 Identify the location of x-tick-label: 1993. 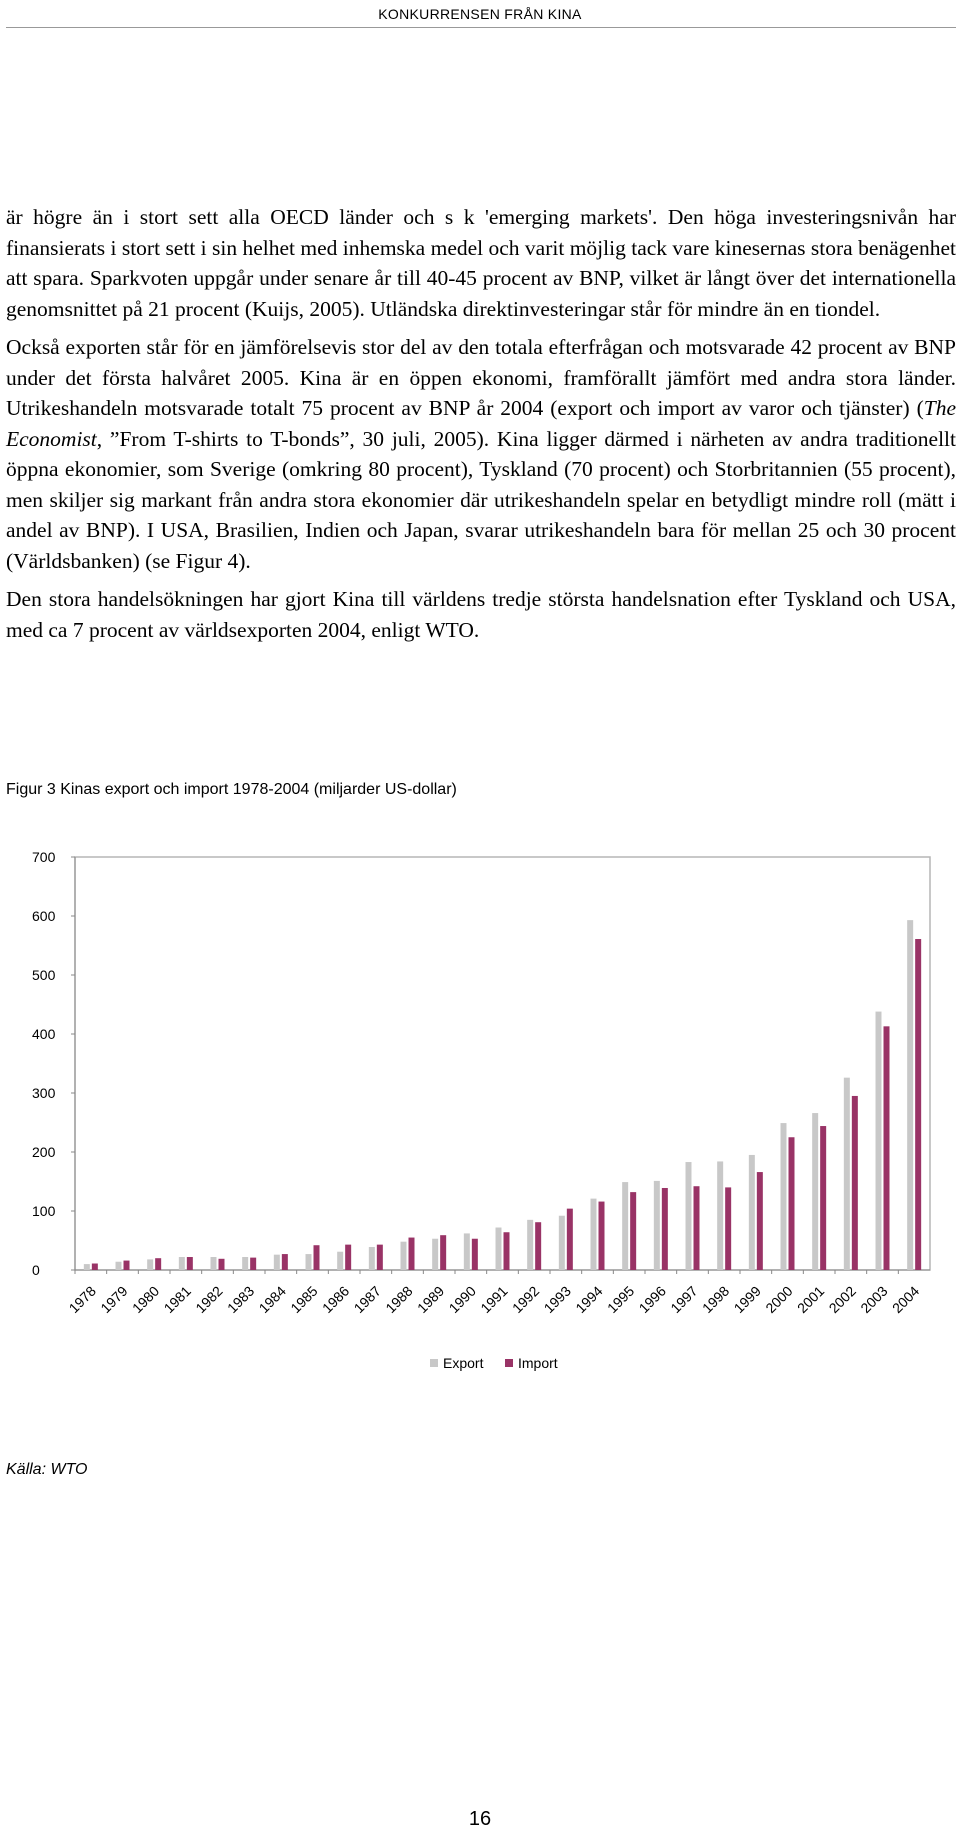
(557, 1299).